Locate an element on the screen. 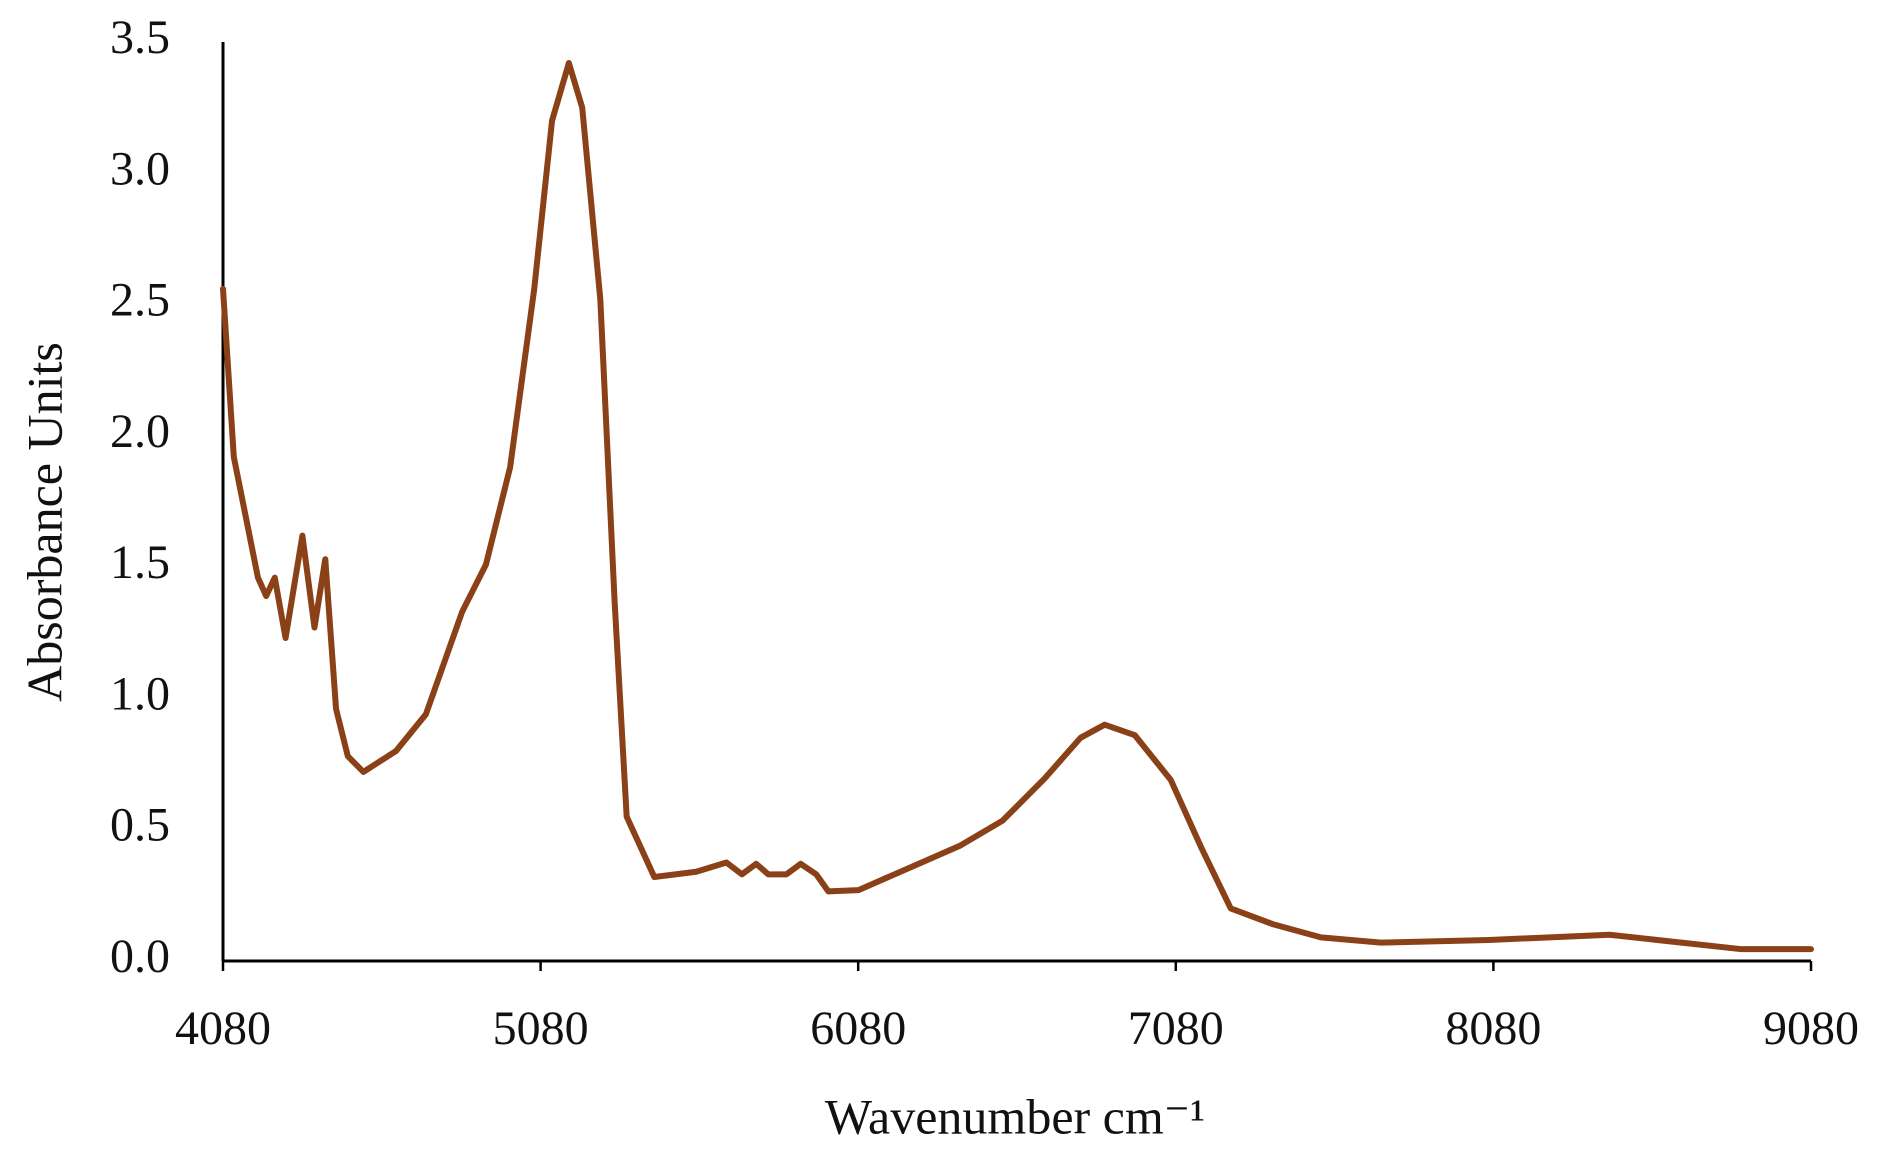 Image resolution: width=1883 pixels, height=1172 pixels. y-axis-title: Absorbance Units is located at coordinates (44, 522).